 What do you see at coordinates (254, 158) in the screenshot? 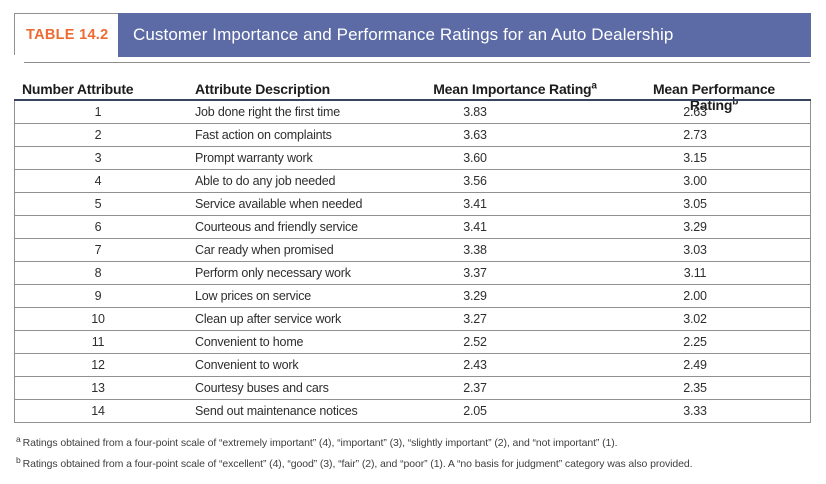
I see `row-description-cell: Prompt warranty work` at bounding box center [254, 158].